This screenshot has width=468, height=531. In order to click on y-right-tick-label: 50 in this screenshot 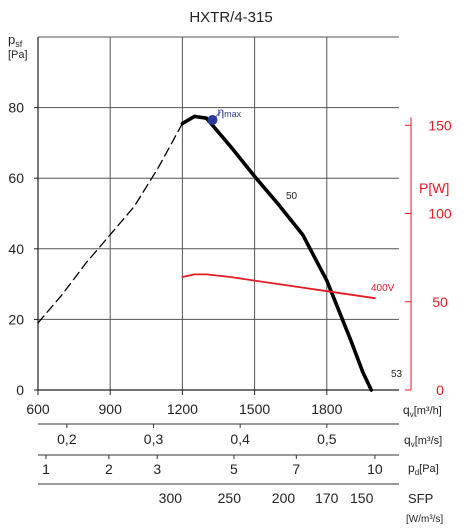, I will do `click(440, 302)`.